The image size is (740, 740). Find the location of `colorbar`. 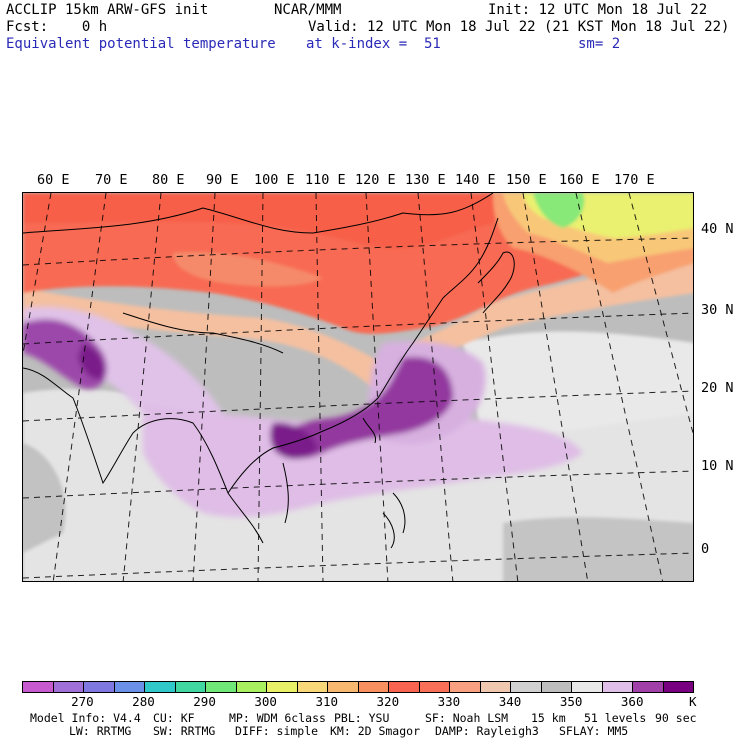

colorbar is located at coordinates (358, 687).